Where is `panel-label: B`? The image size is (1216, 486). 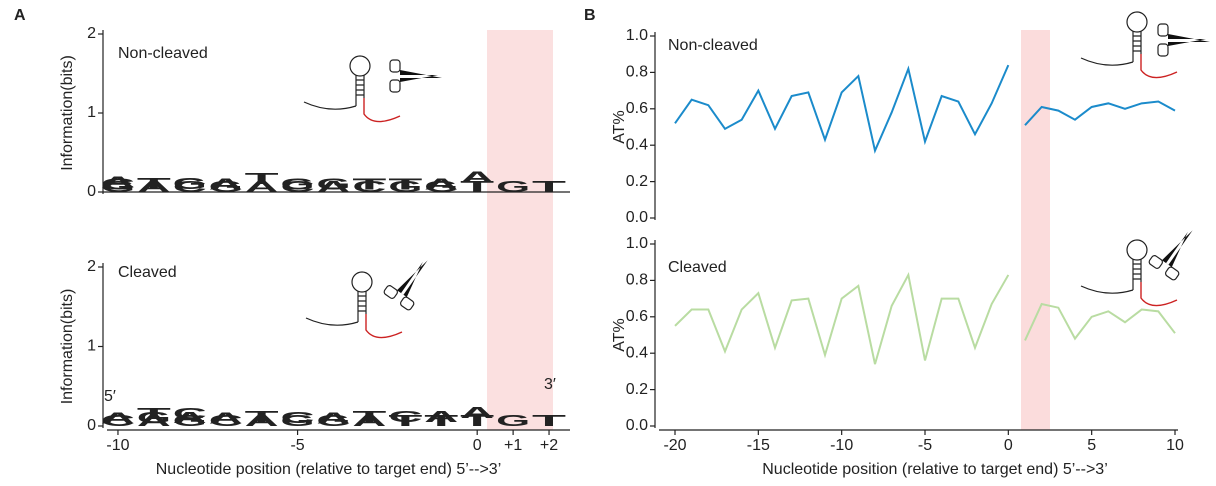 panel-label: B is located at coordinates (590, 15).